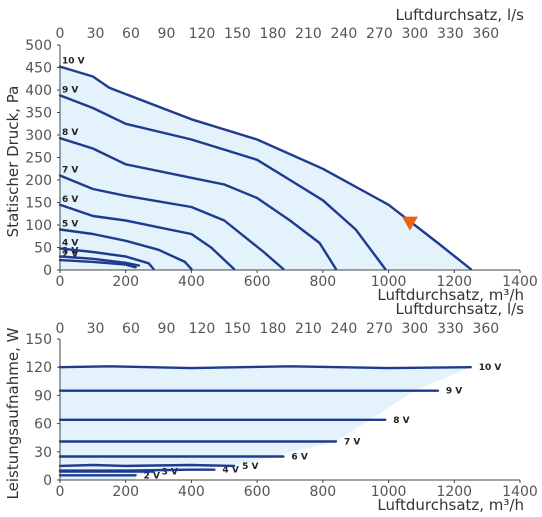 The image size is (542, 517). What do you see at coordinates (131, 34) in the screenshot?
I see `pressure-top-tick-label: 60` at bounding box center [131, 34].